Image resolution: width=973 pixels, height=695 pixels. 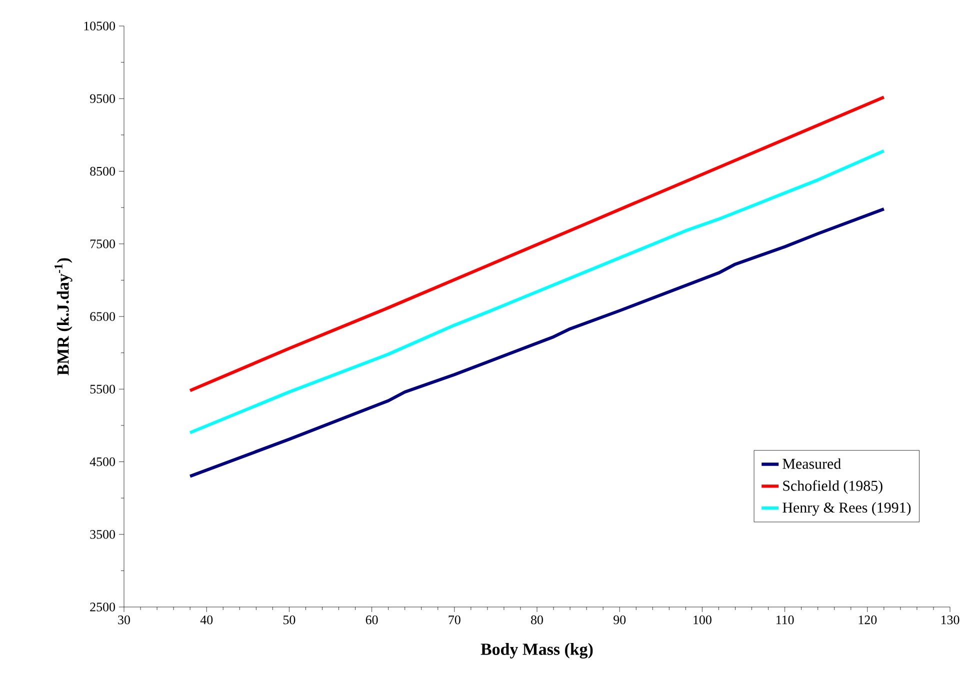 I want to click on x-tick-label: 120, so click(x=867, y=620).